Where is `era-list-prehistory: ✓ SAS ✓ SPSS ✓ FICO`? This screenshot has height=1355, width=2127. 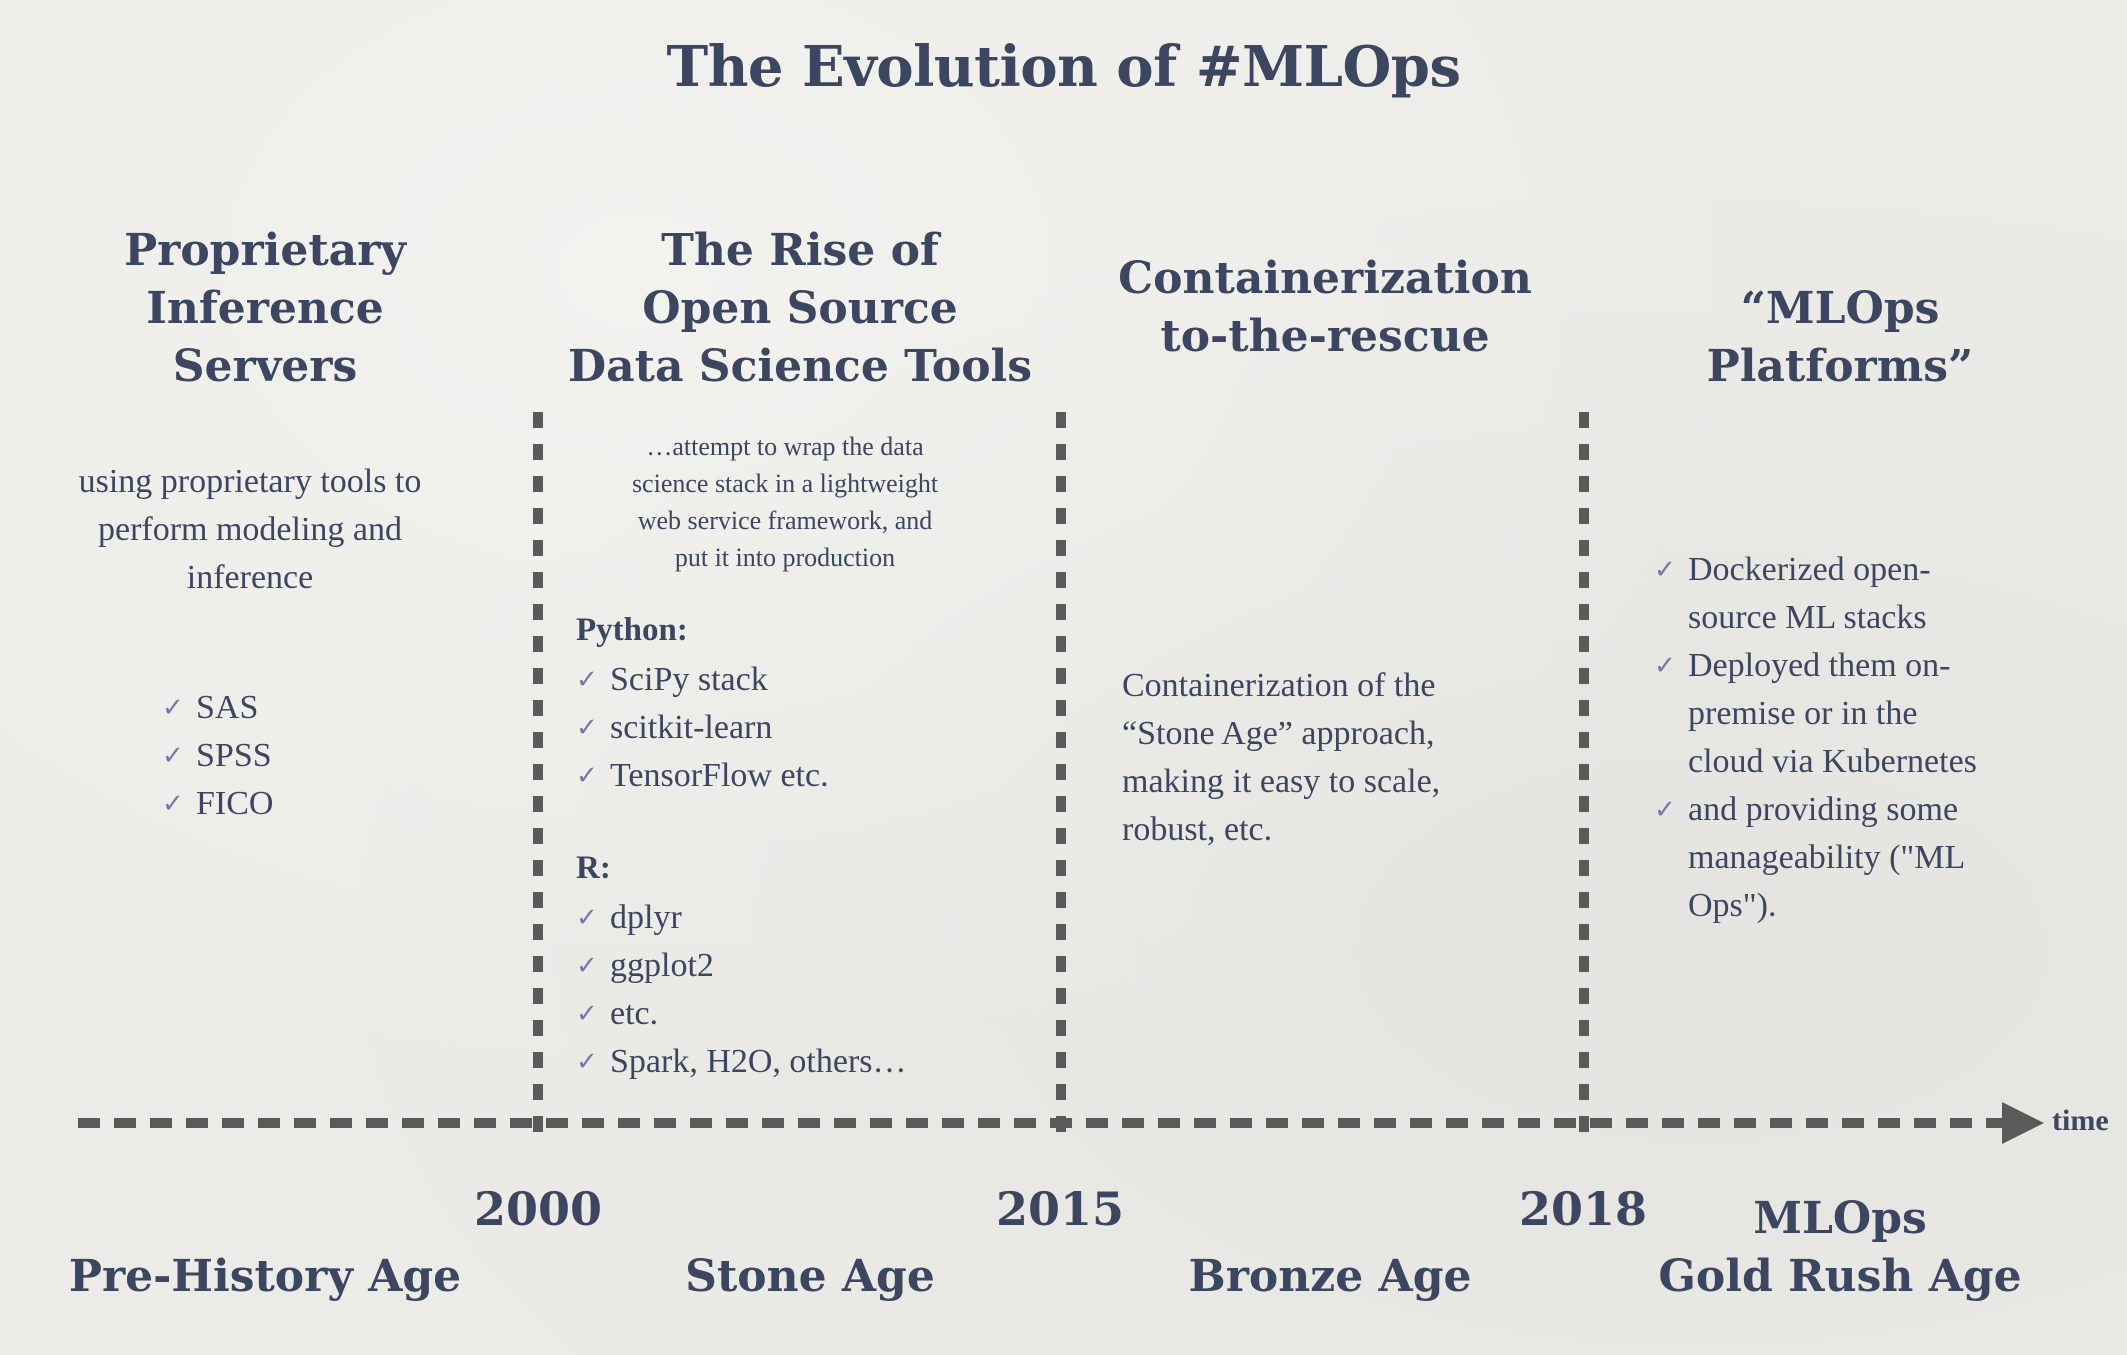 era-list-prehistory: ✓ SAS ✓ SPSS ✓ FICO is located at coordinates (217, 756).